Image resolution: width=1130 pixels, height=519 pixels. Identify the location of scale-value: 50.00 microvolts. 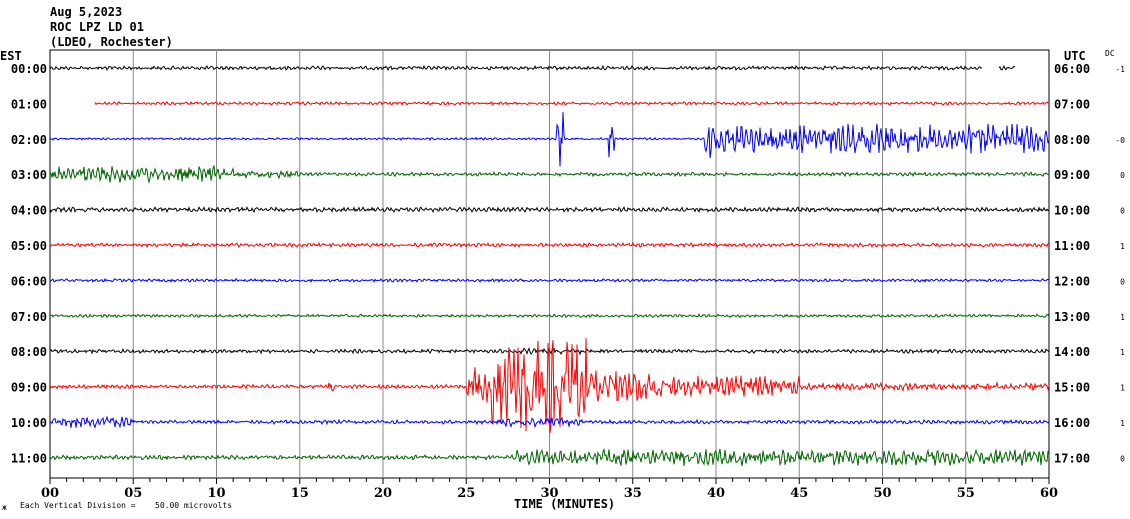
(193, 505).